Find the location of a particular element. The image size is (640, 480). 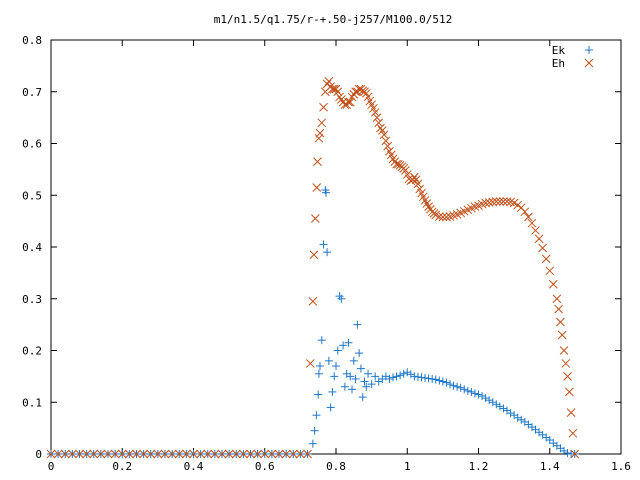

y-tick-label: 0.7 is located at coordinates (32, 92).